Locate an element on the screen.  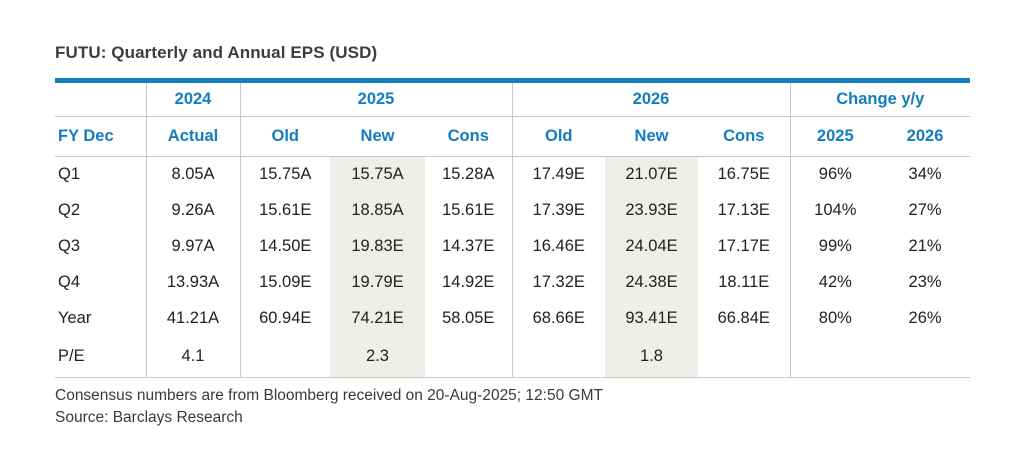
cell-old-2026: 17.49E is located at coordinates (558, 174).